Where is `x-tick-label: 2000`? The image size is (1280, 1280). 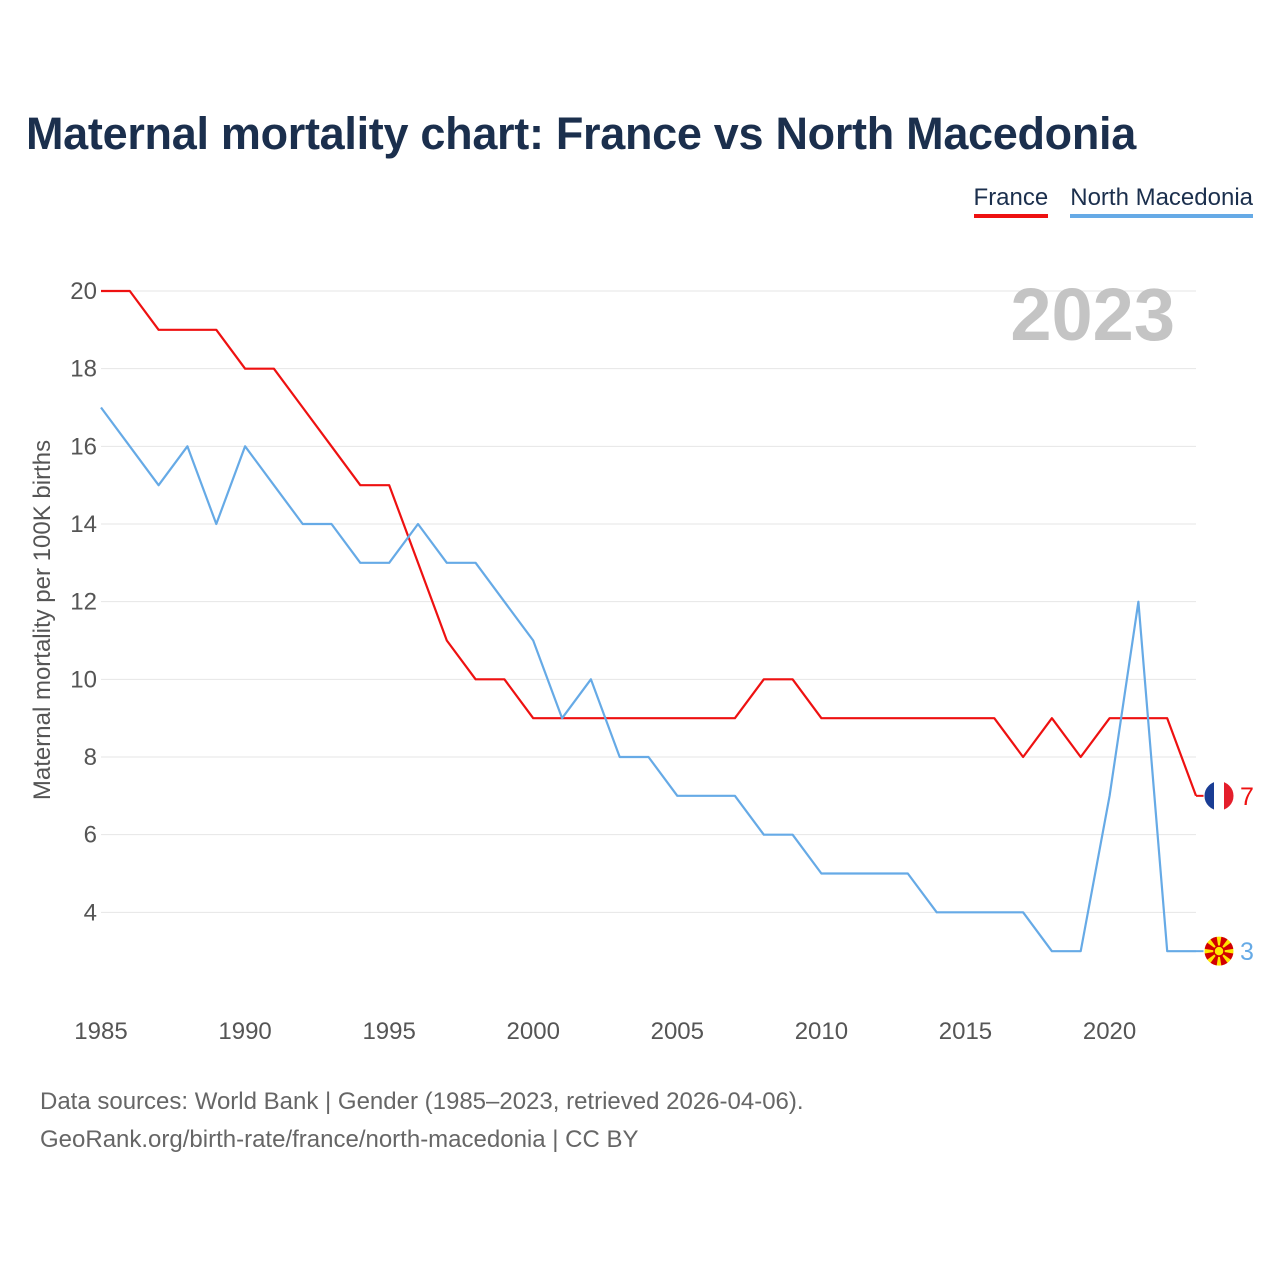
x-tick-label: 2000 is located at coordinates (533, 1031).